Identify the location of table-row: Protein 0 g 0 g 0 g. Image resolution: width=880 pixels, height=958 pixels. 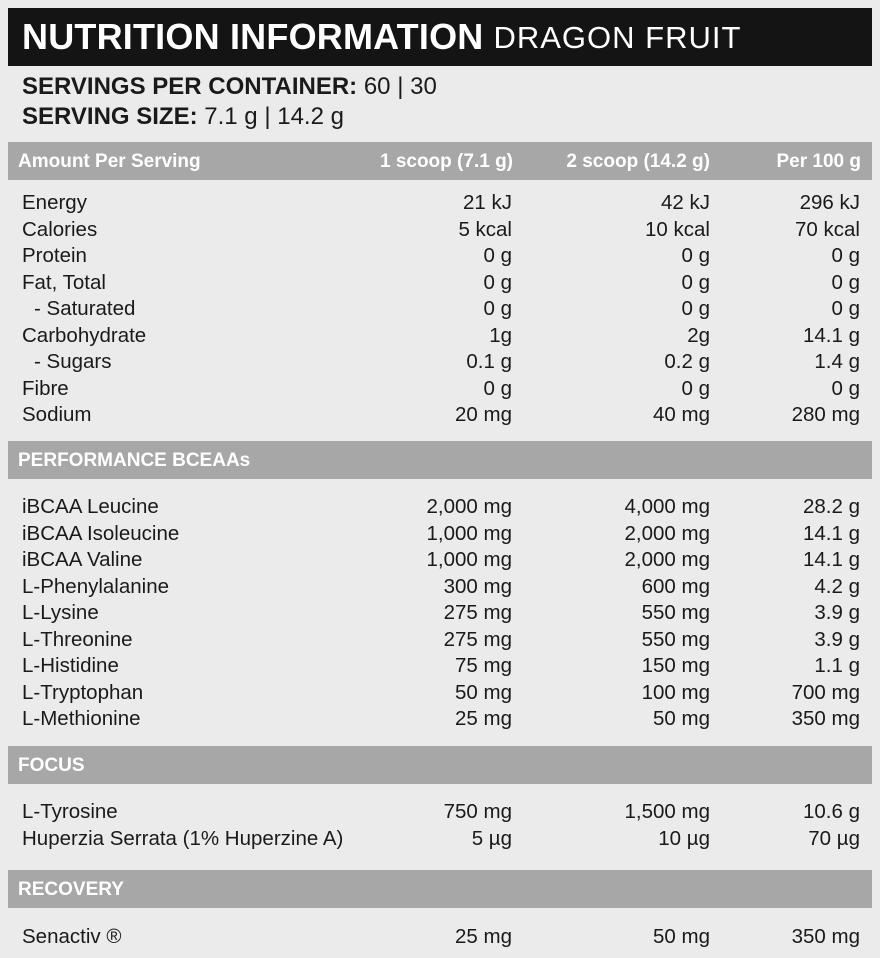
(440, 255).